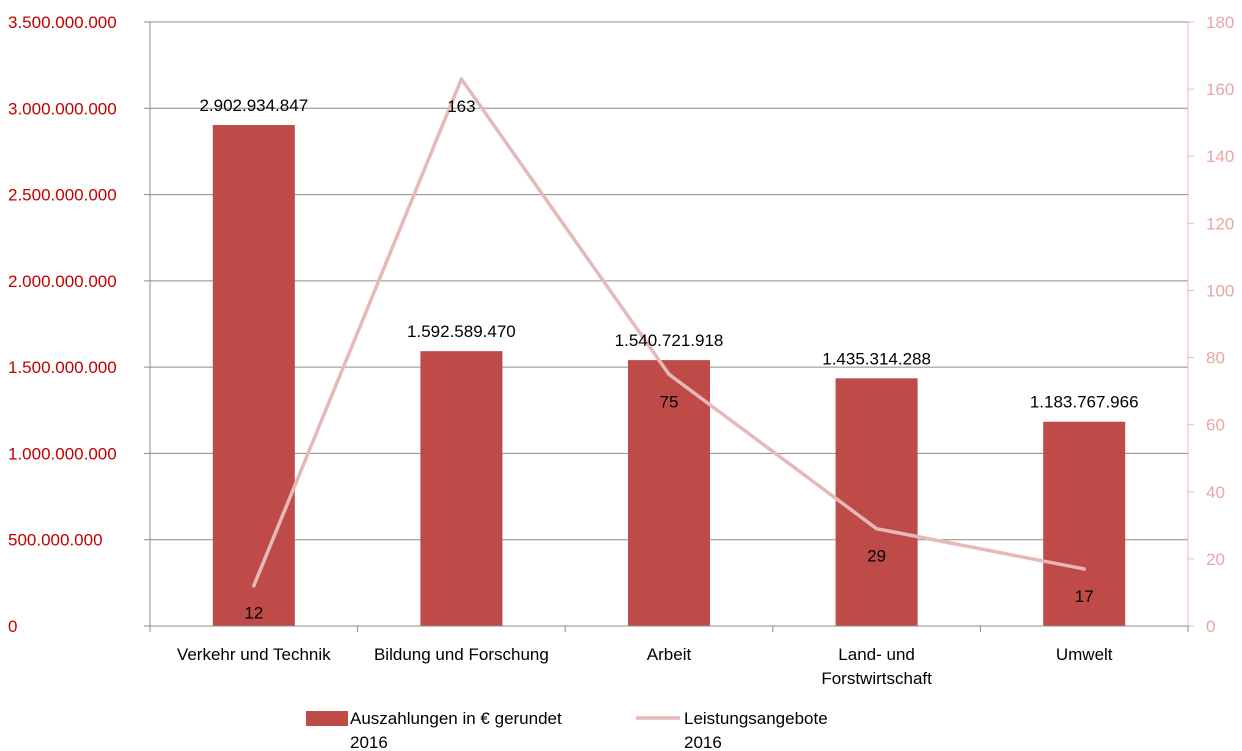 Image resolution: width=1242 pixels, height=751 pixels. I want to click on y-right-tick-label: 140, so click(1220, 156).